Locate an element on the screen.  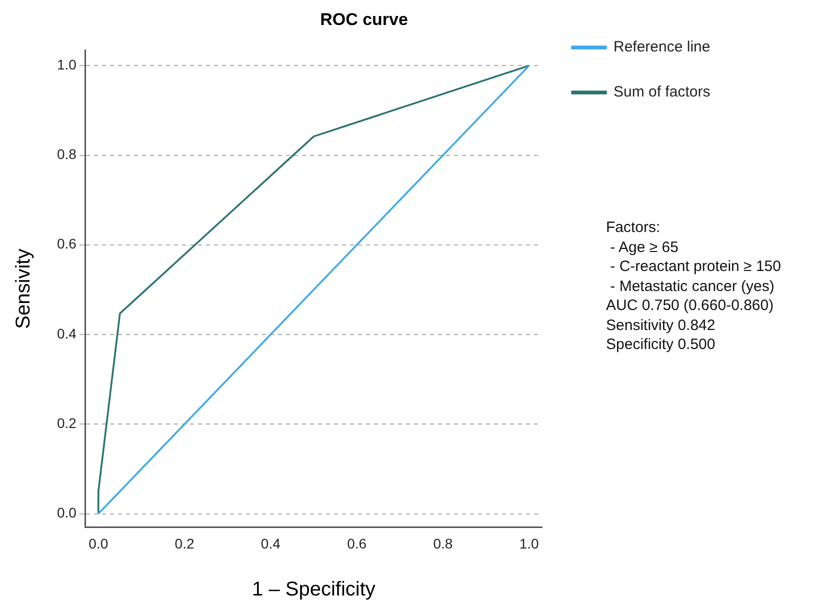
chart-title: ROC curve is located at coordinates (364, 19).